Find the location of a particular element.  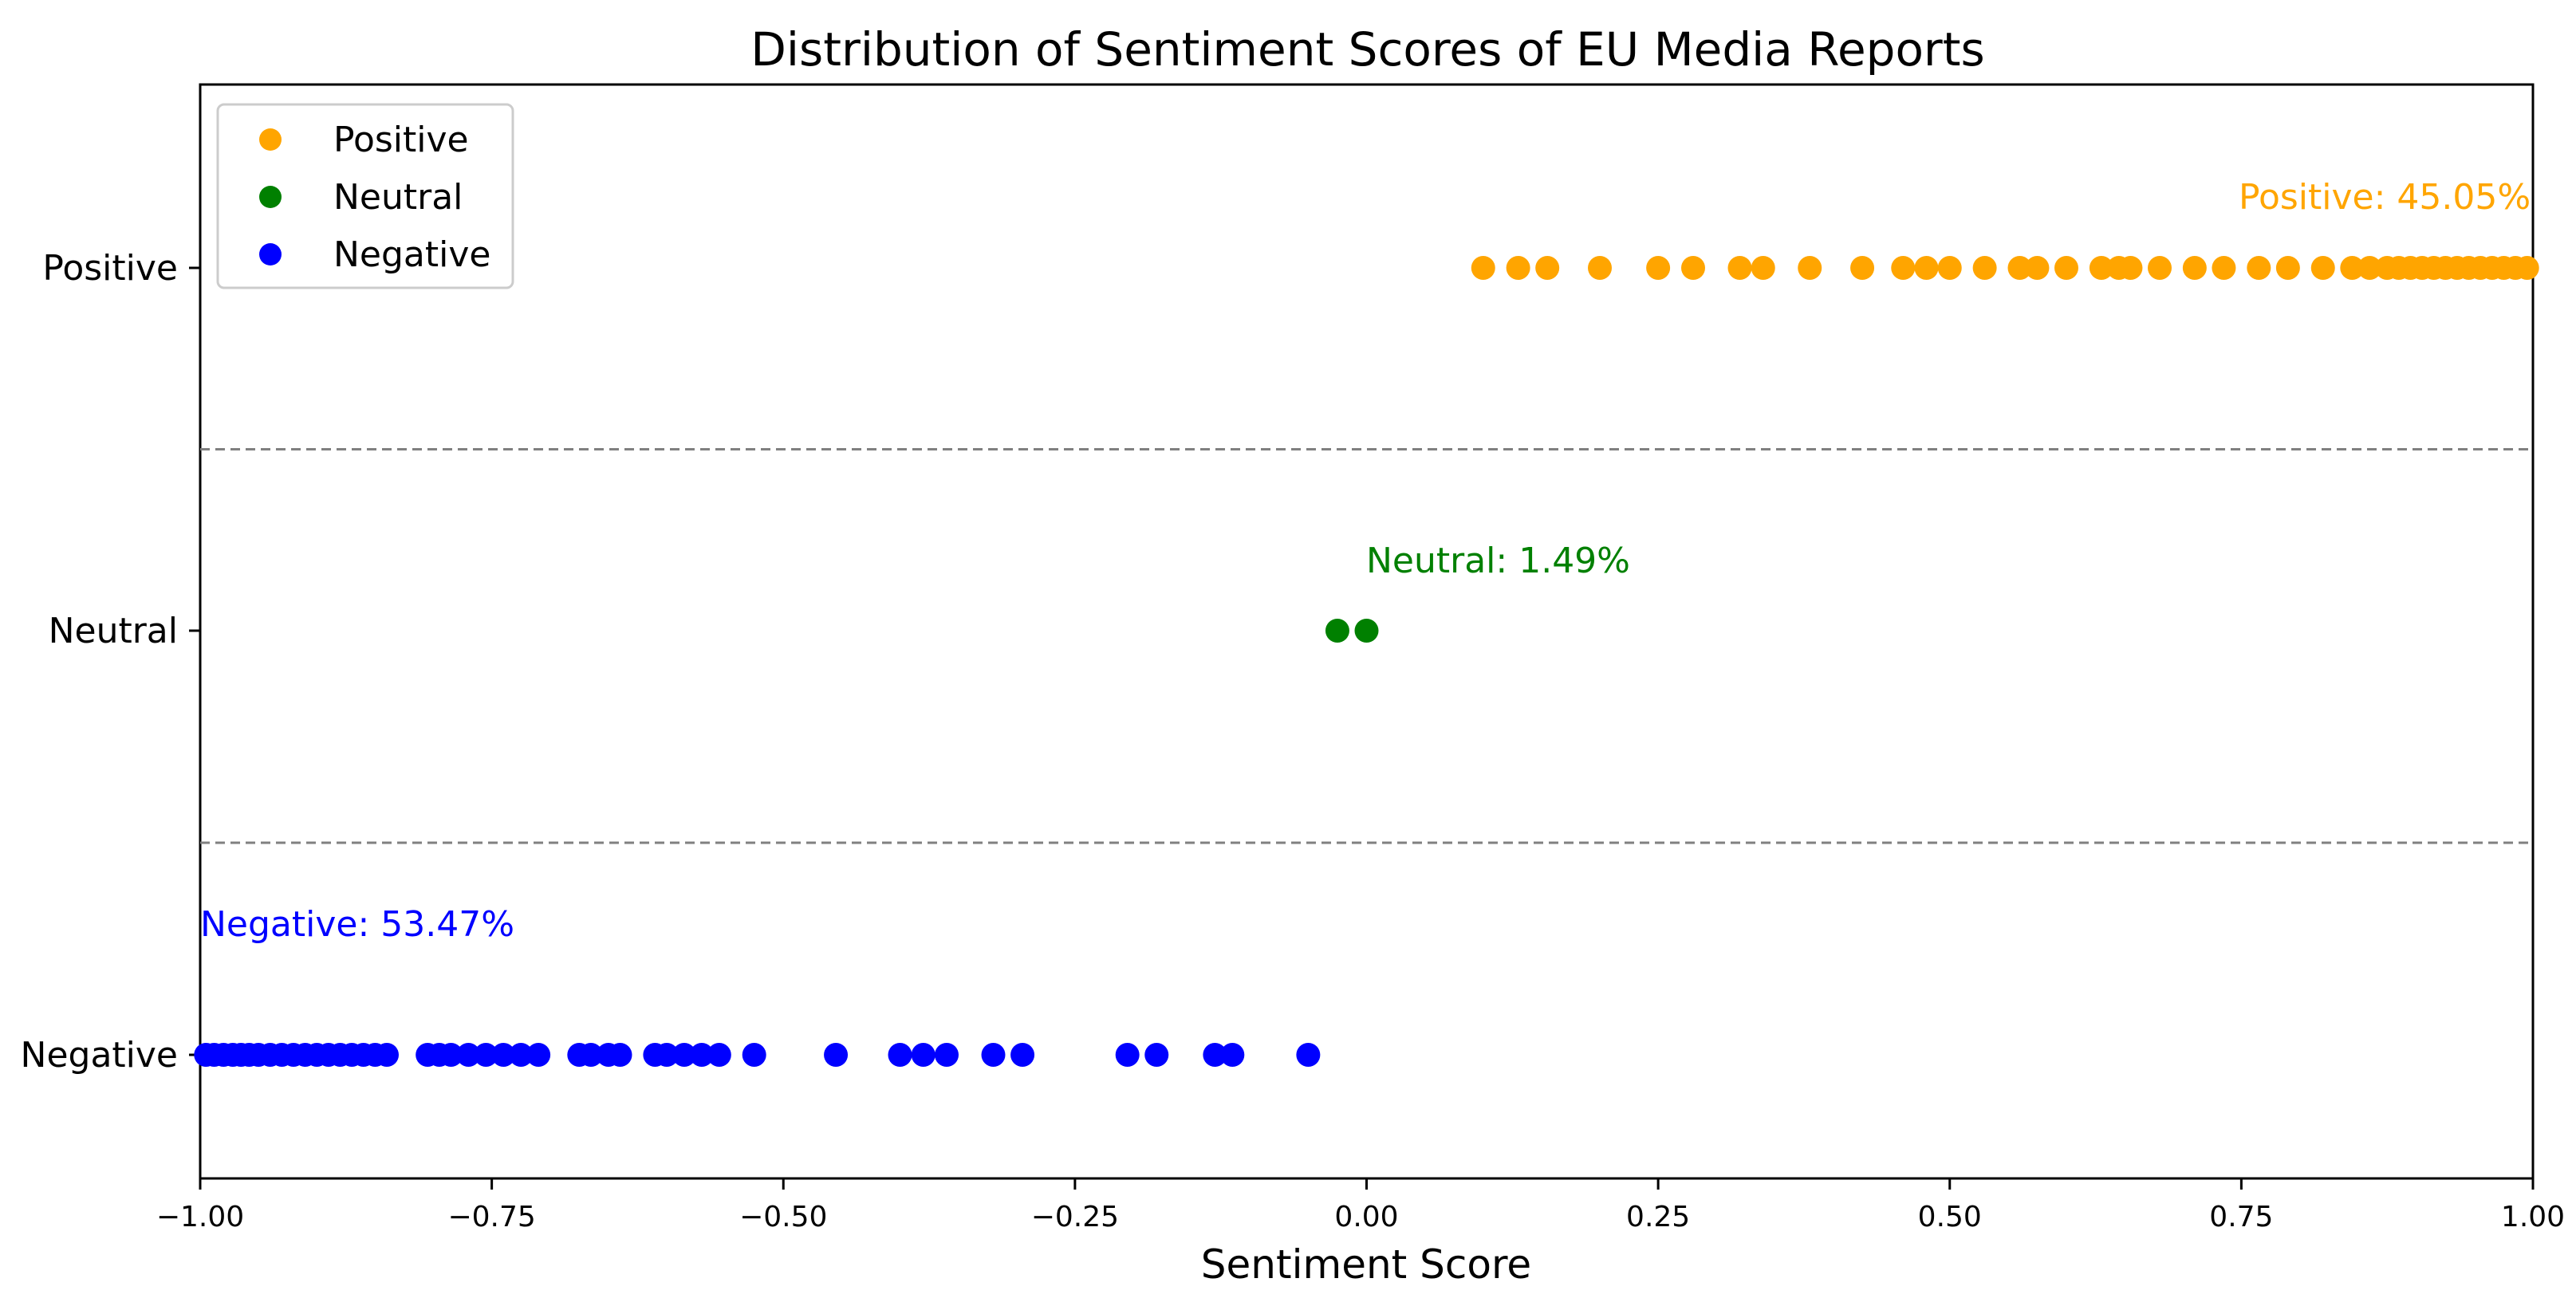

x-axis-label: Sentiment Score is located at coordinates (1366, 1264).